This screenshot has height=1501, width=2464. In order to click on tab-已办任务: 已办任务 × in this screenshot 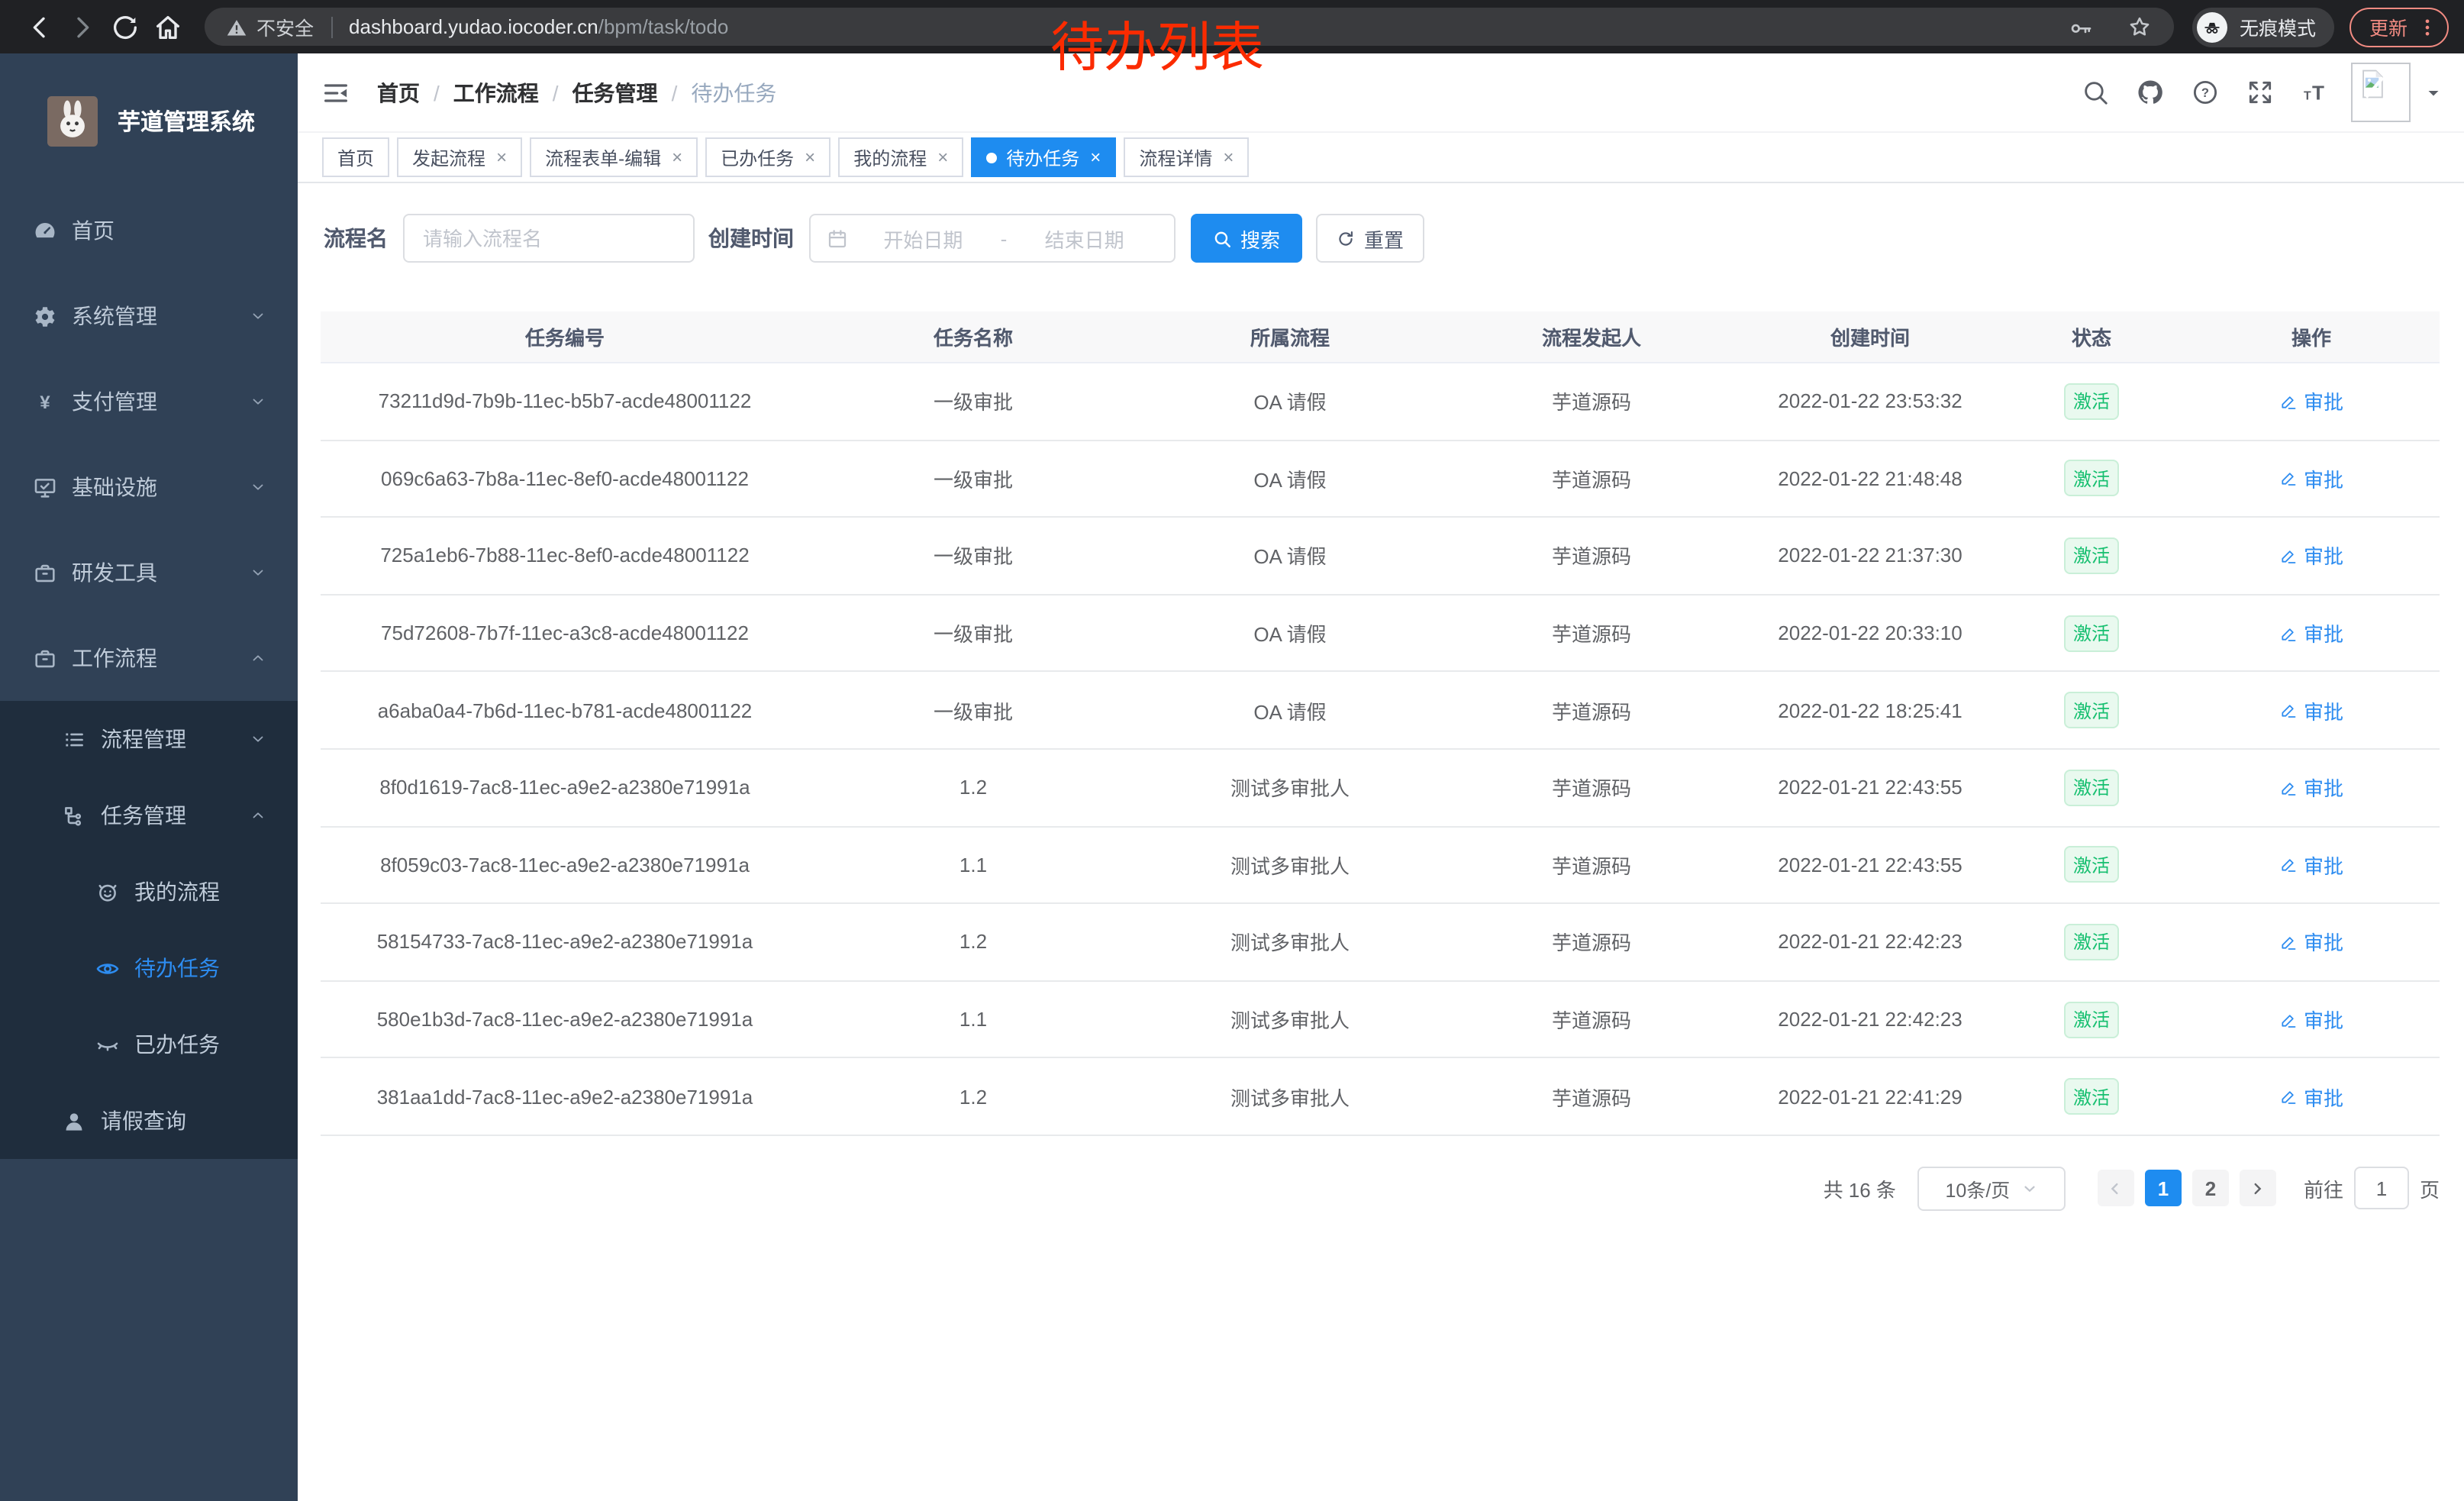, I will do `click(768, 157)`.